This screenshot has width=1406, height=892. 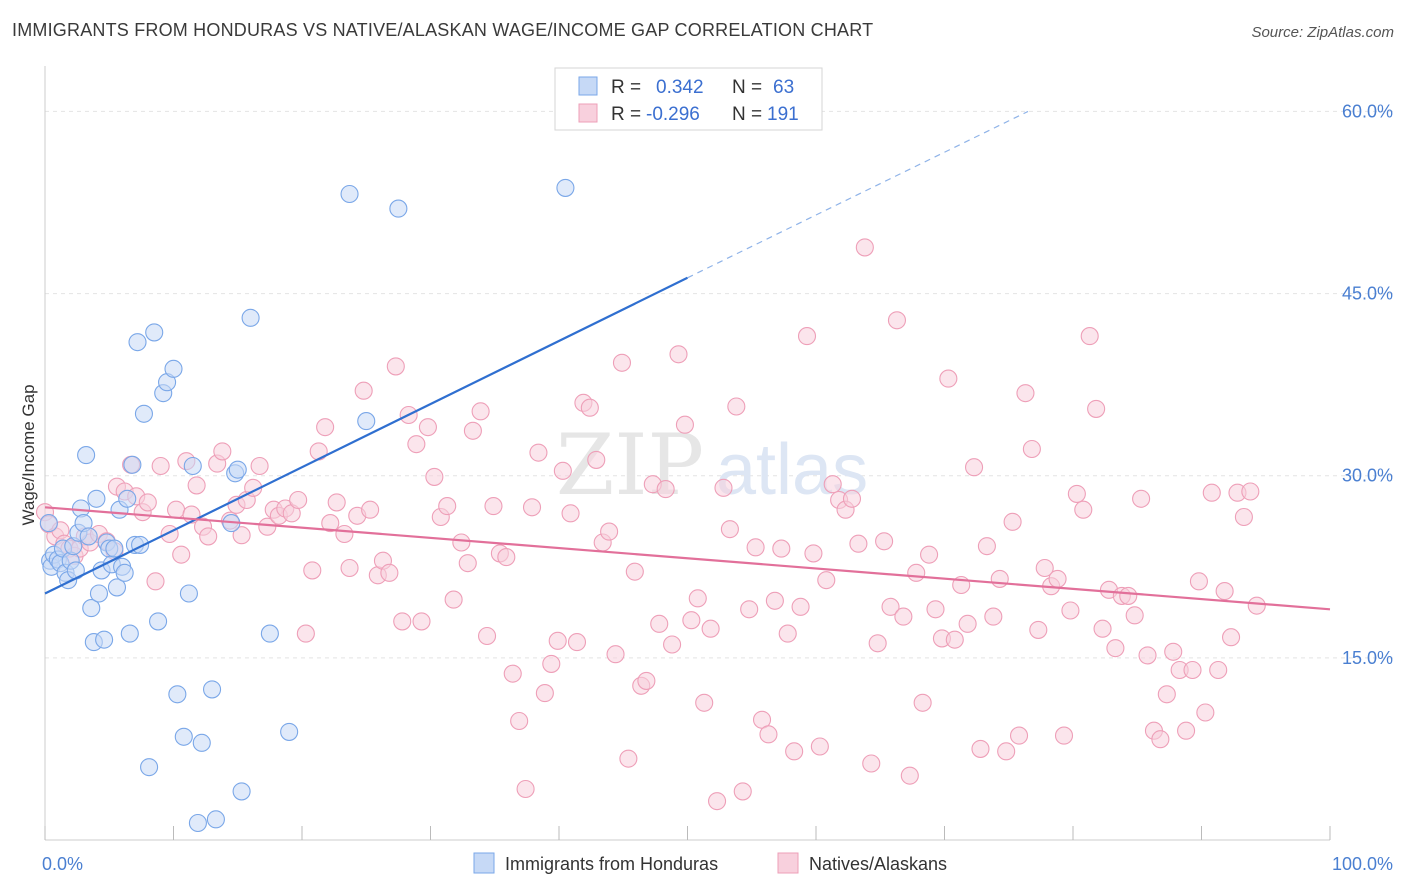 What do you see at coordinates (611, 864) in the screenshot?
I see `legend-honduras-label: Immigrants from Honduras` at bounding box center [611, 864].